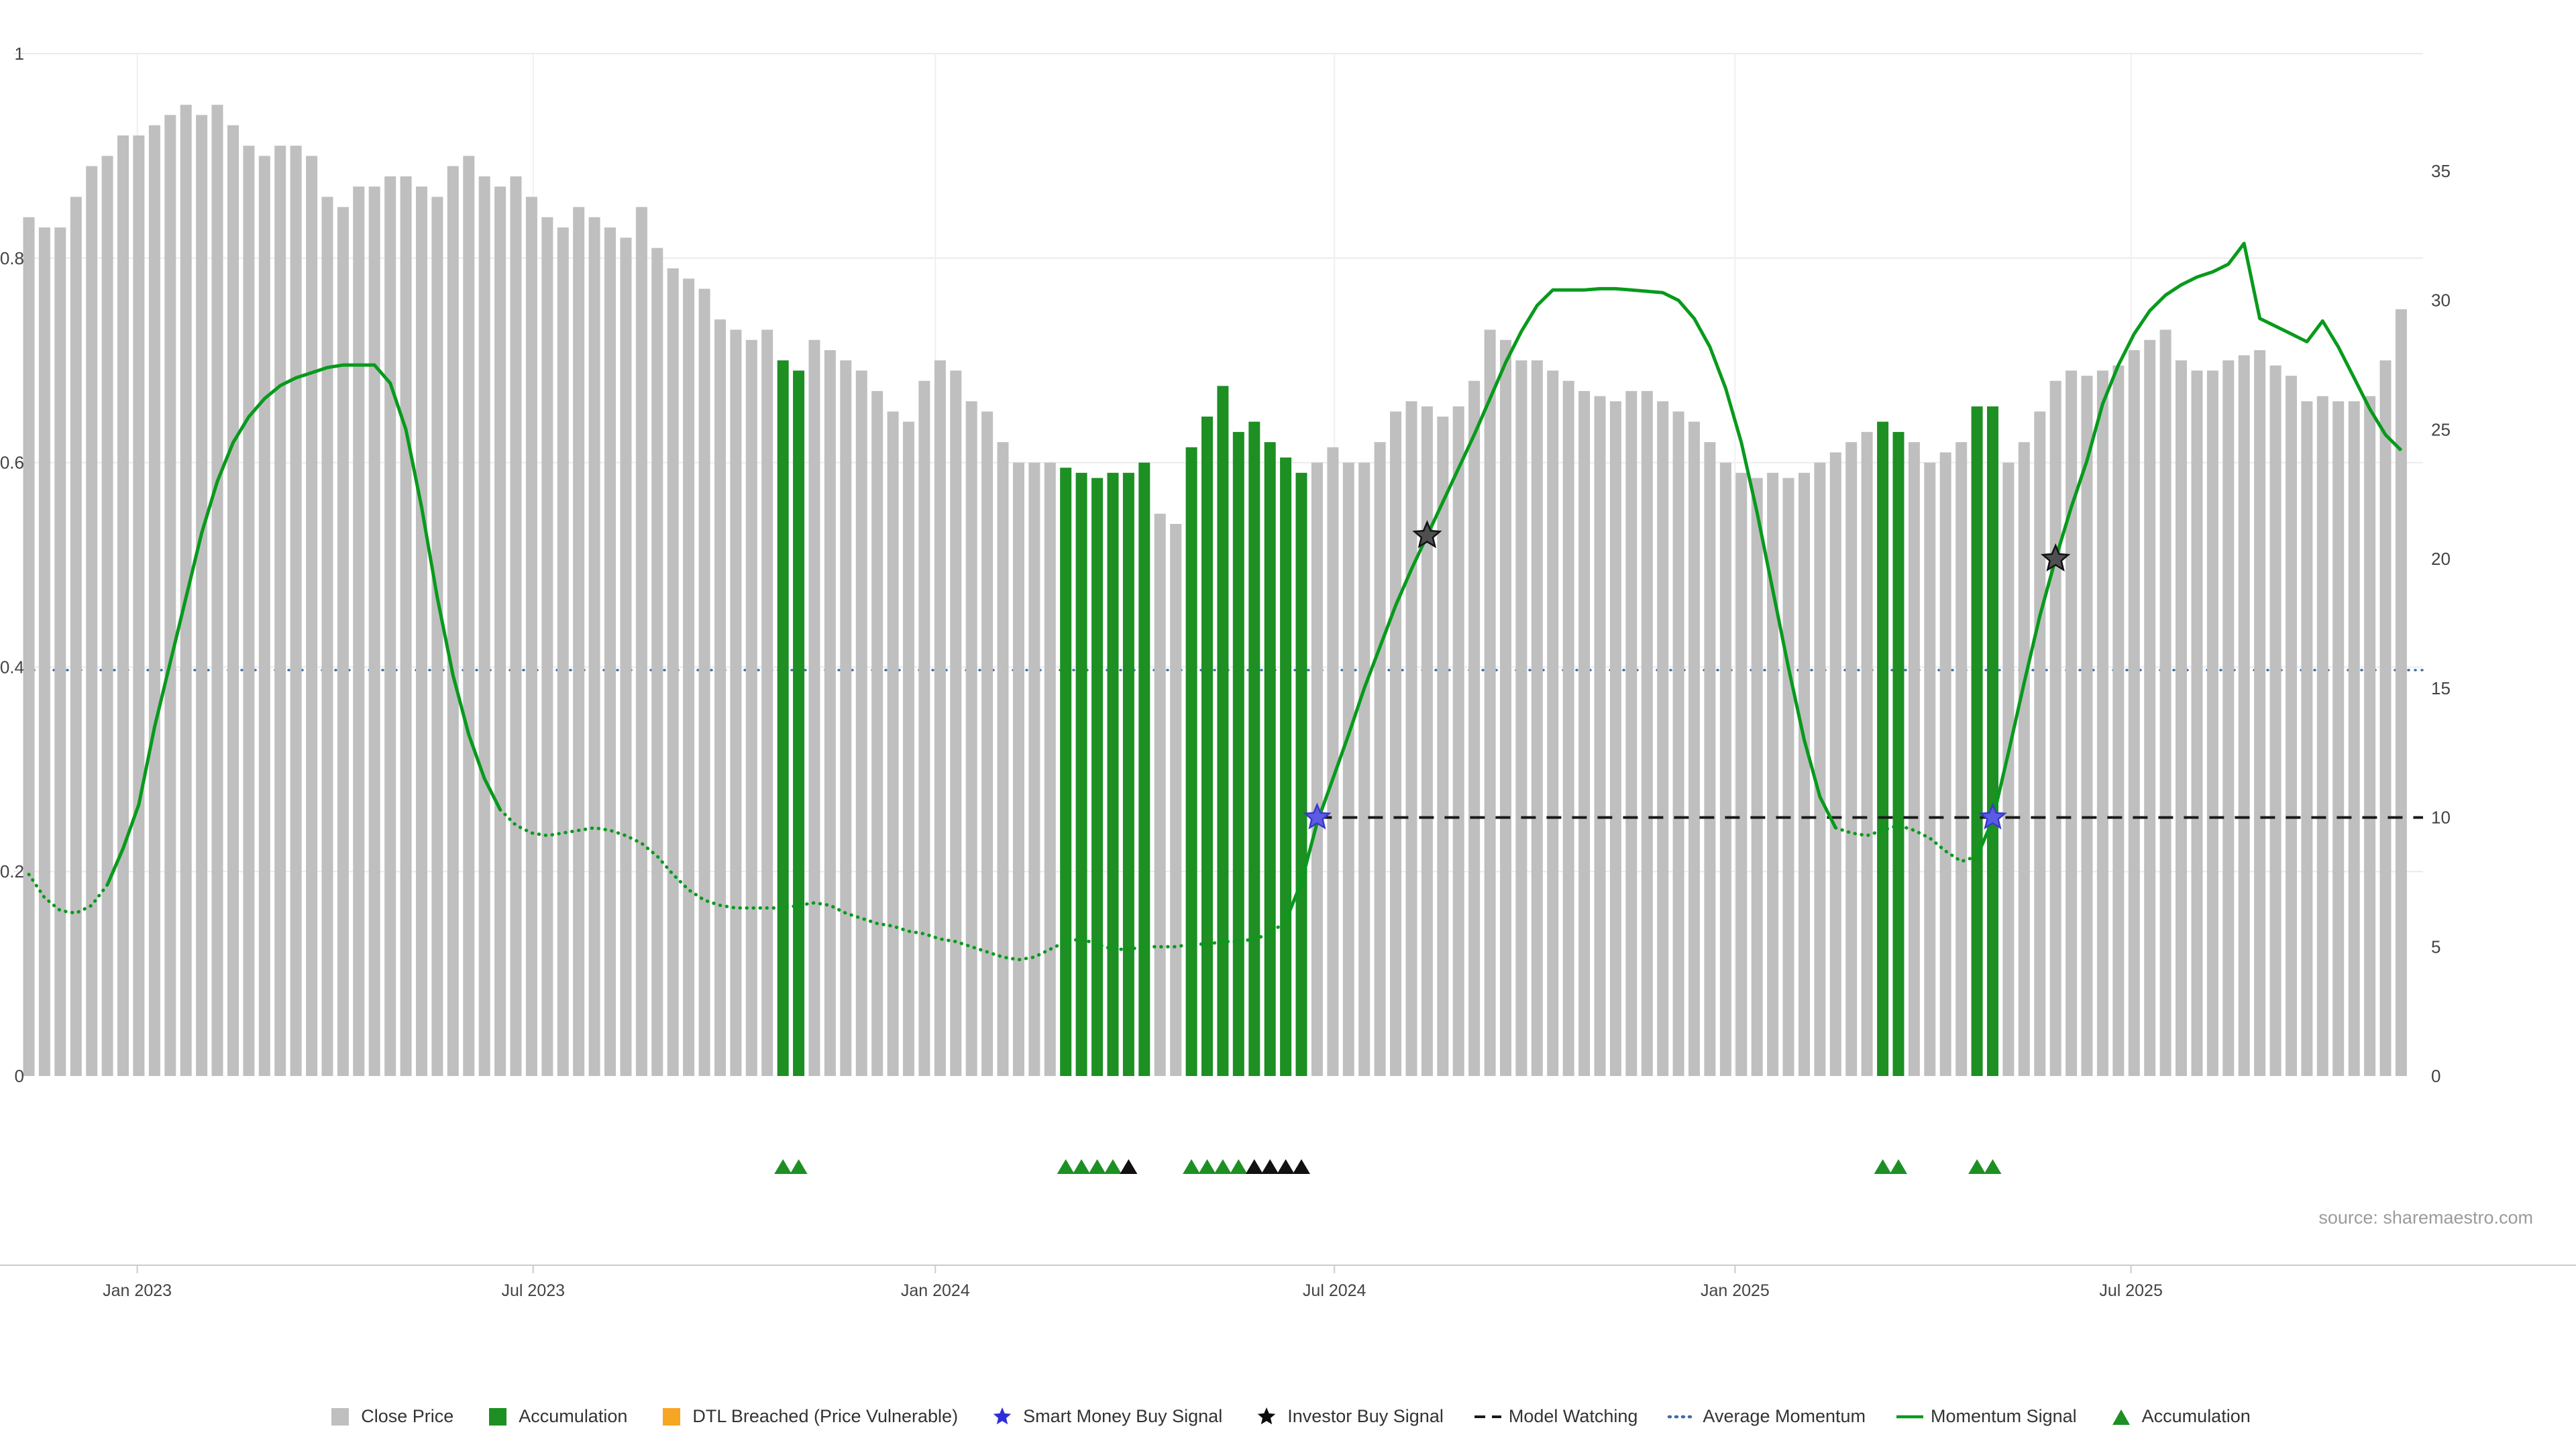  Describe the element at coordinates (12, 667) in the screenshot. I see `y-left-tick-label: 0.4` at that location.